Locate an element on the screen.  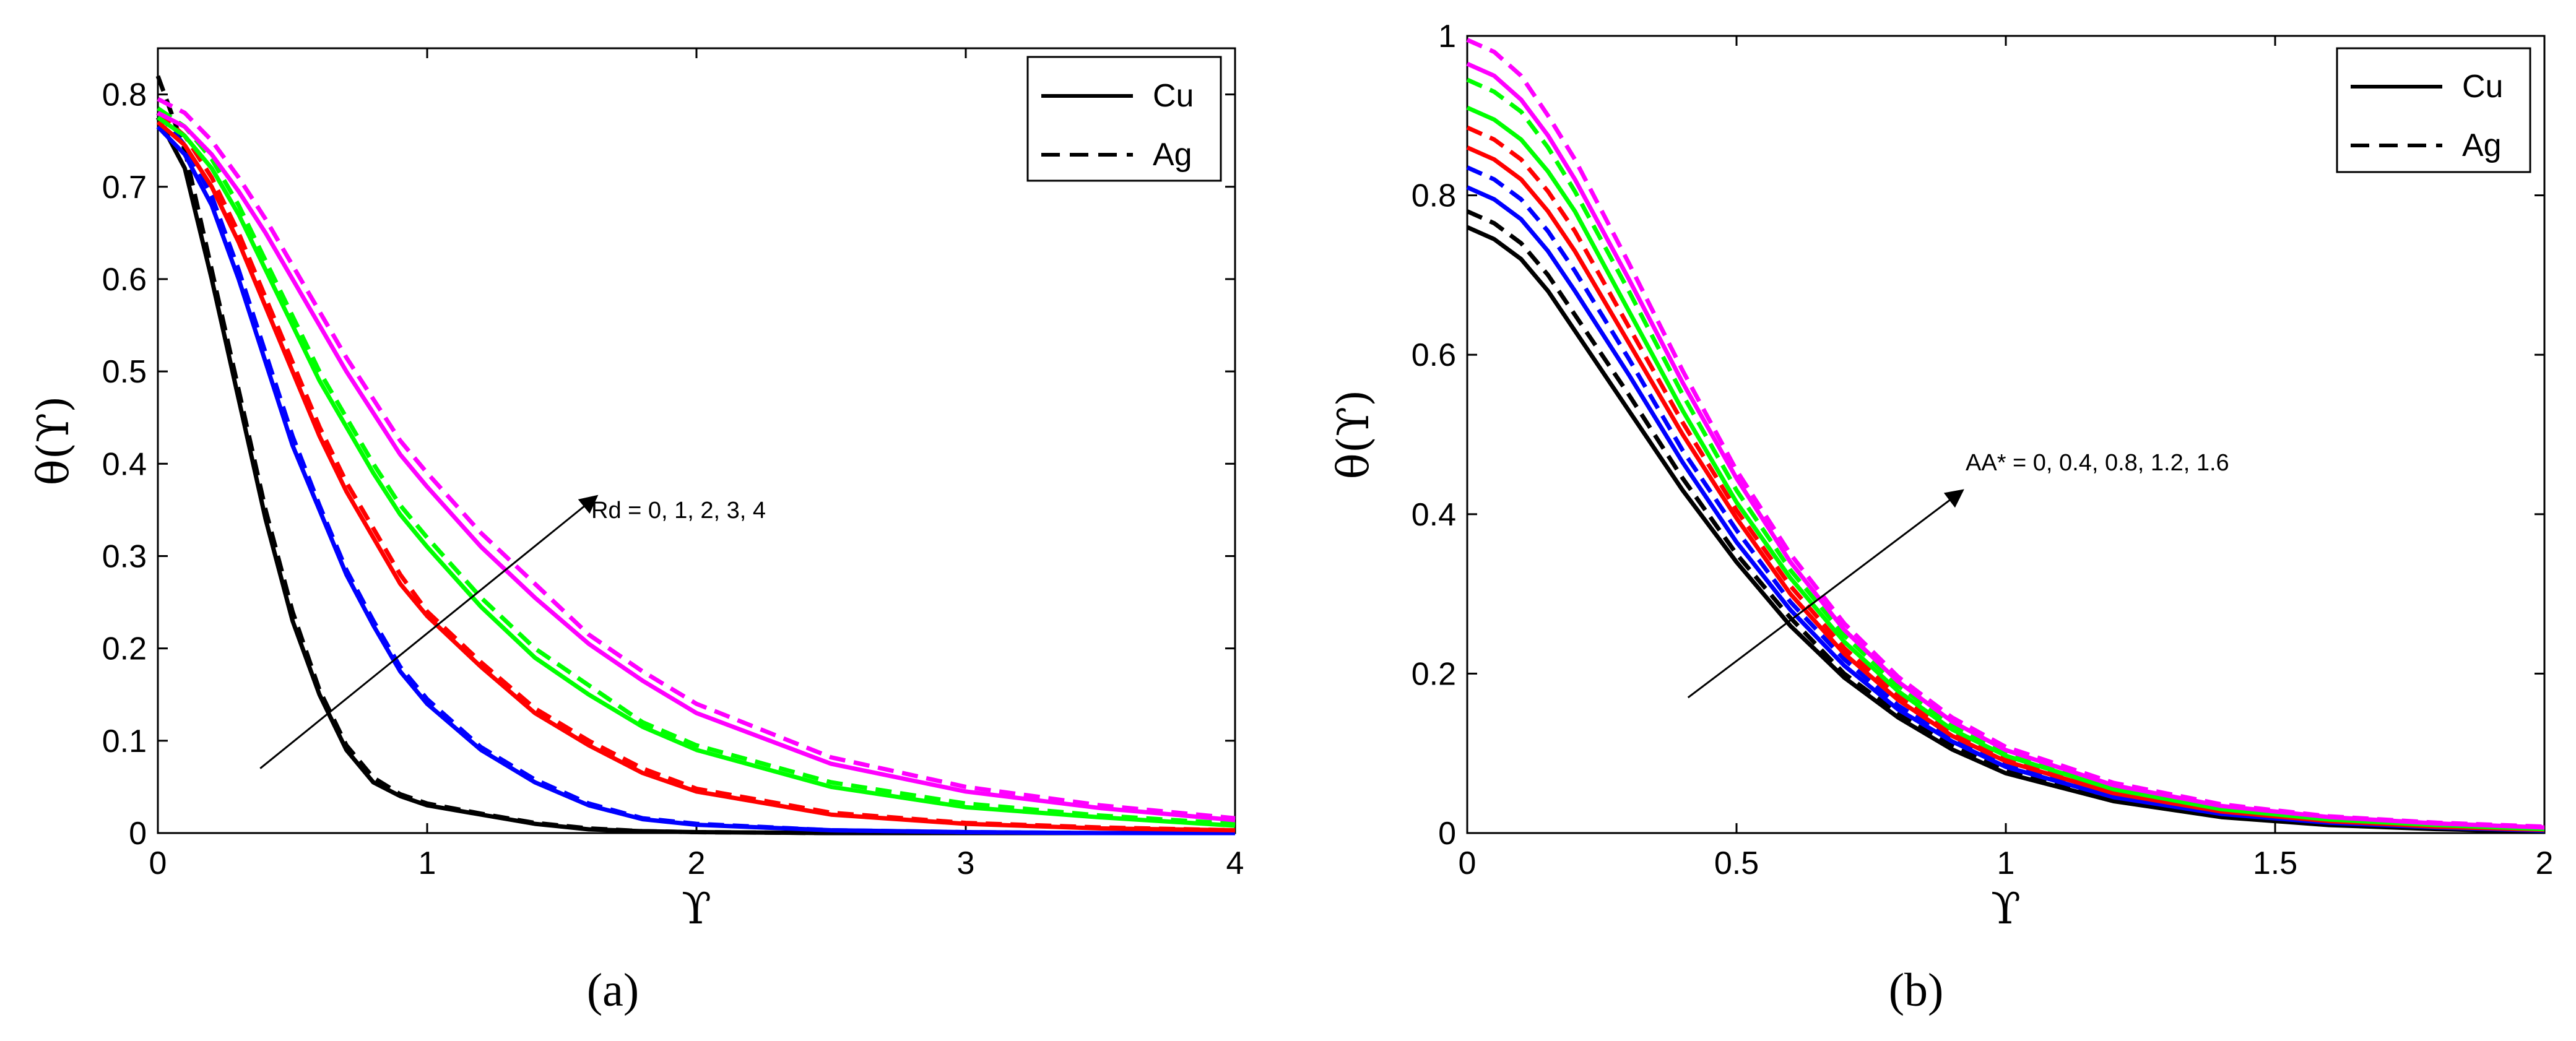
annotation-arrow-b is located at coordinates (1825, 594).